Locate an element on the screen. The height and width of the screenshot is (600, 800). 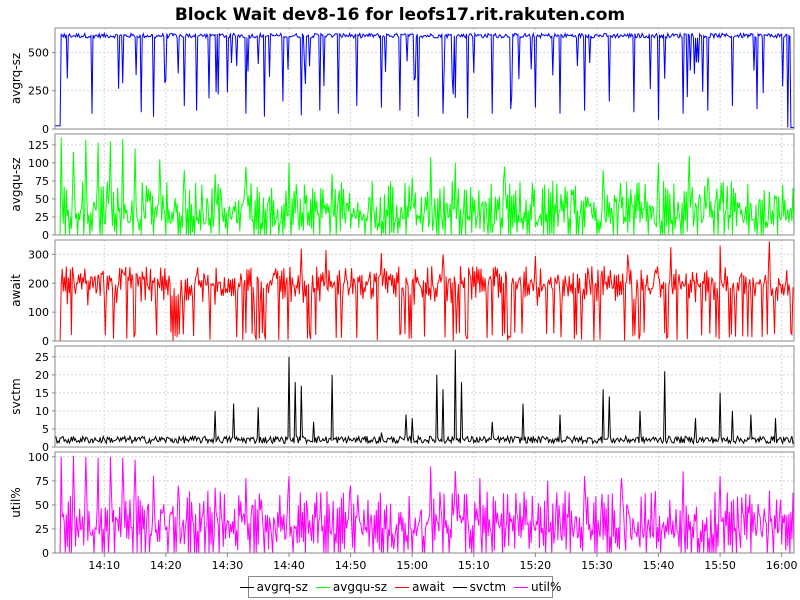
x-tick-label: 14:20 is located at coordinates (166, 565).